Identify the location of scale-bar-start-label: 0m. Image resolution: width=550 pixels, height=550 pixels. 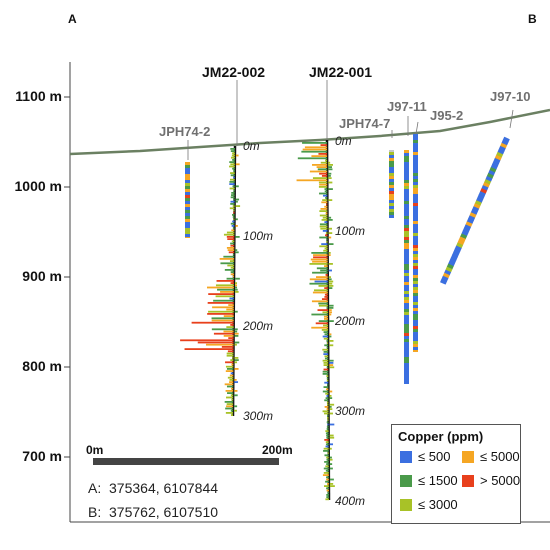
(95, 450).